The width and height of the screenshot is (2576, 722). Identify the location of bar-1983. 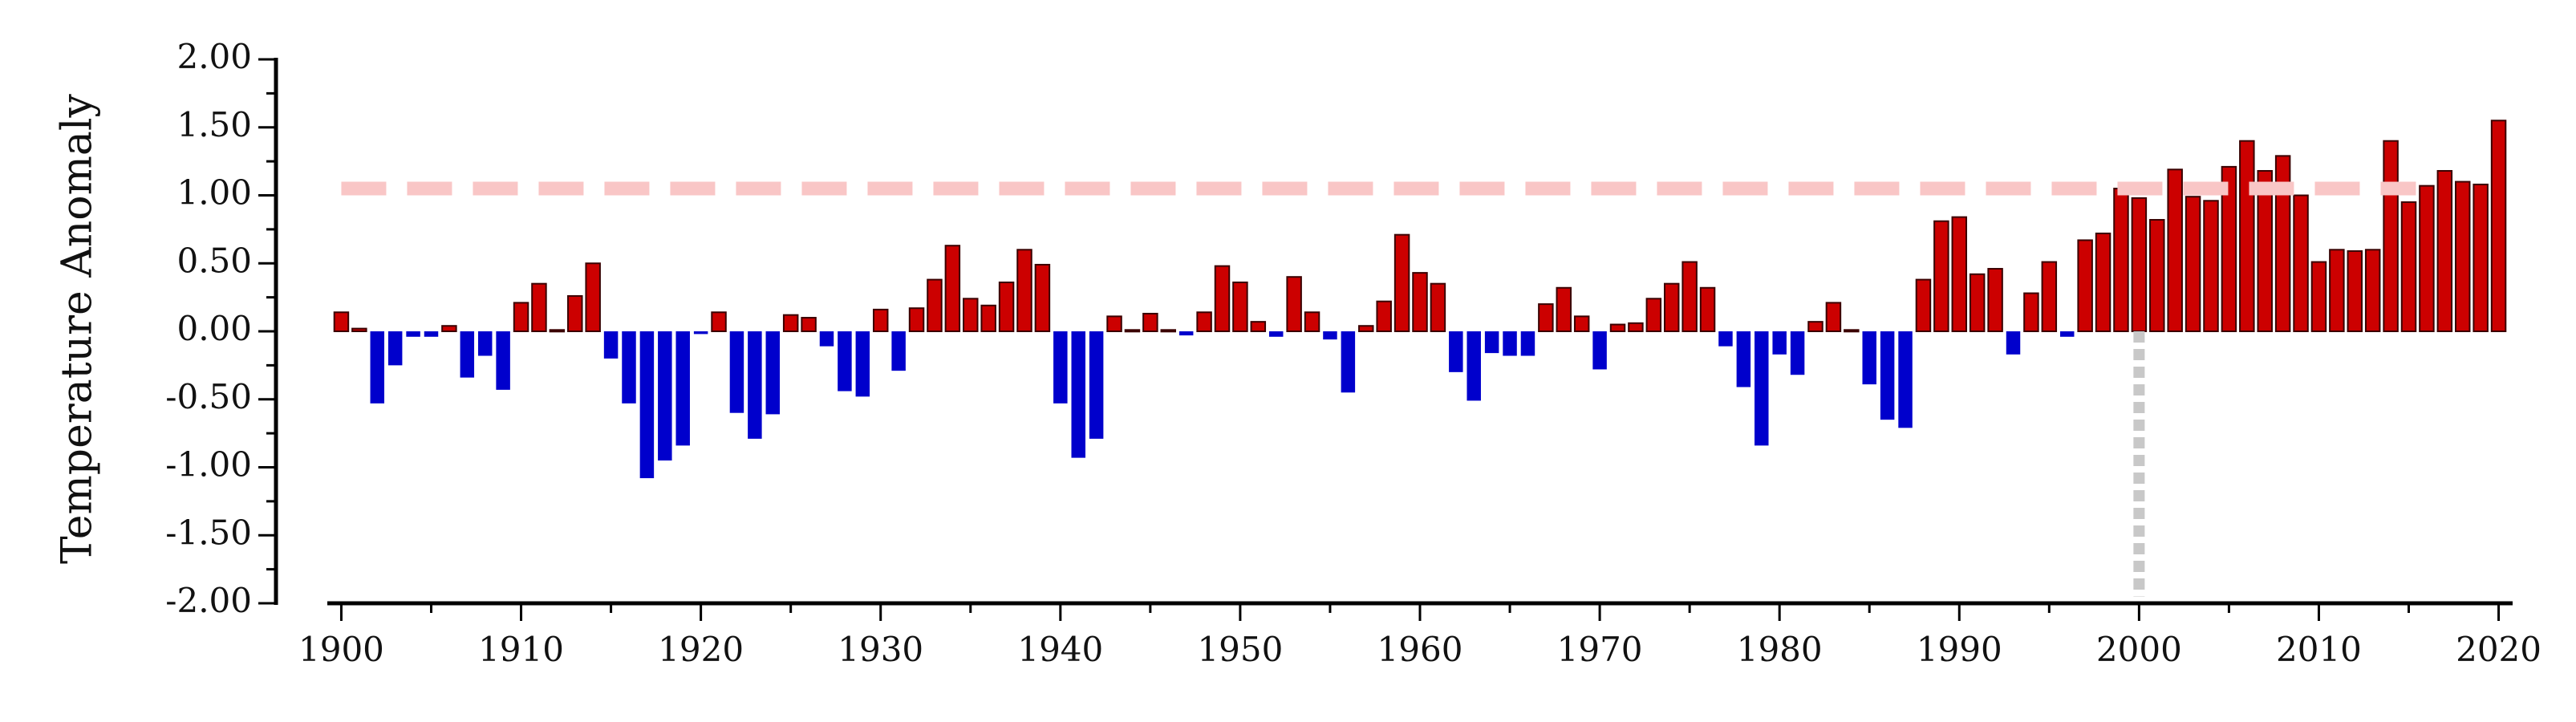
(1833, 317).